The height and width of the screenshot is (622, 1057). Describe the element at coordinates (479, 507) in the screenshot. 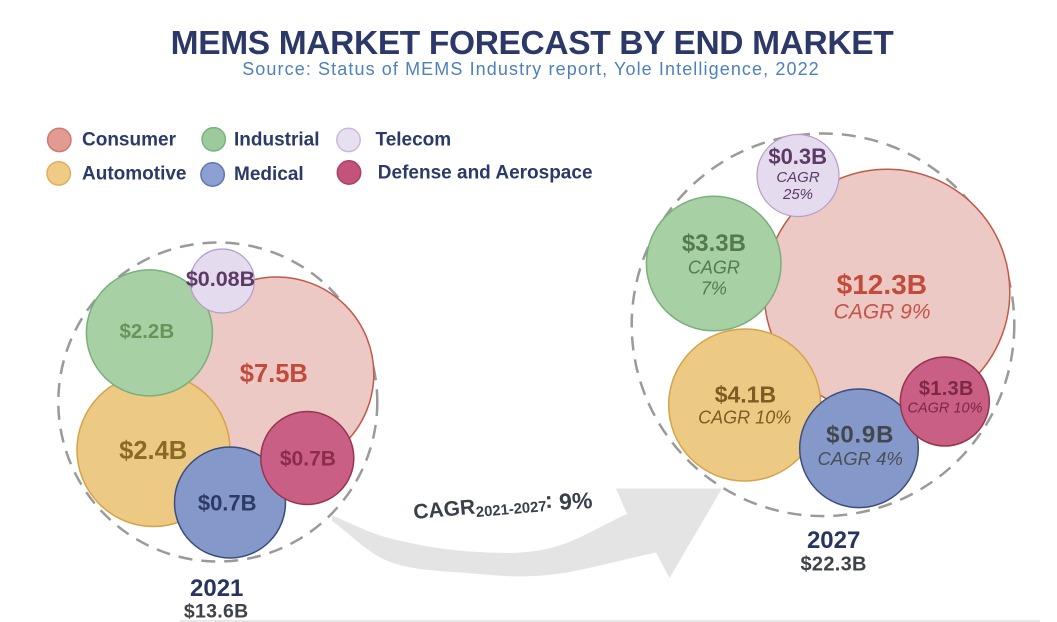

I see `svg-text: CAGR2021-2027` at that location.